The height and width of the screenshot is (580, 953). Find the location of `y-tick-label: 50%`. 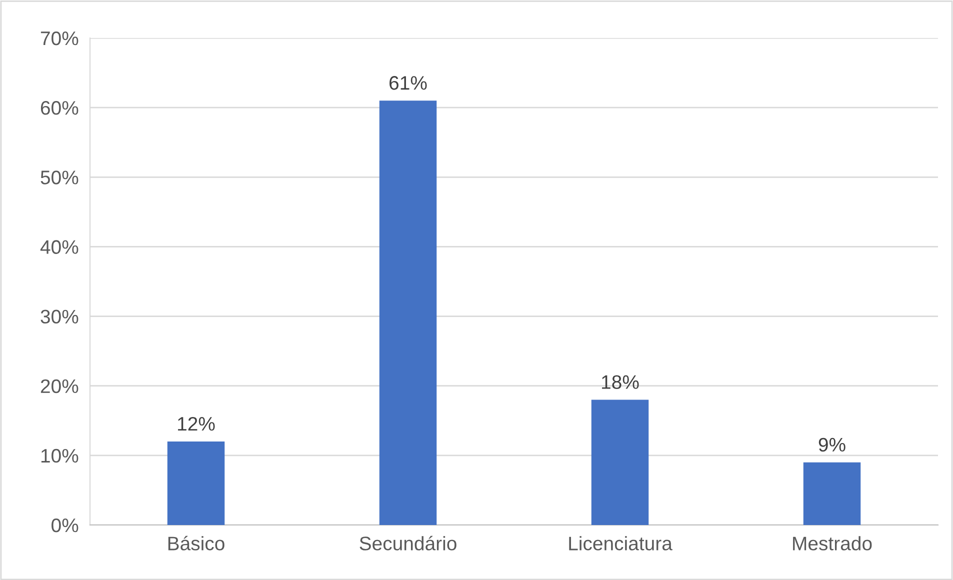

y-tick-label: 50% is located at coordinates (59, 177).